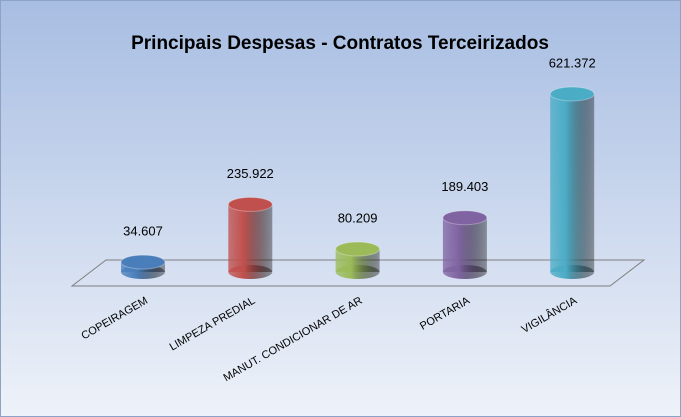  Describe the element at coordinates (250, 173) in the screenshot. I see `value-label: 235.922` at that location.